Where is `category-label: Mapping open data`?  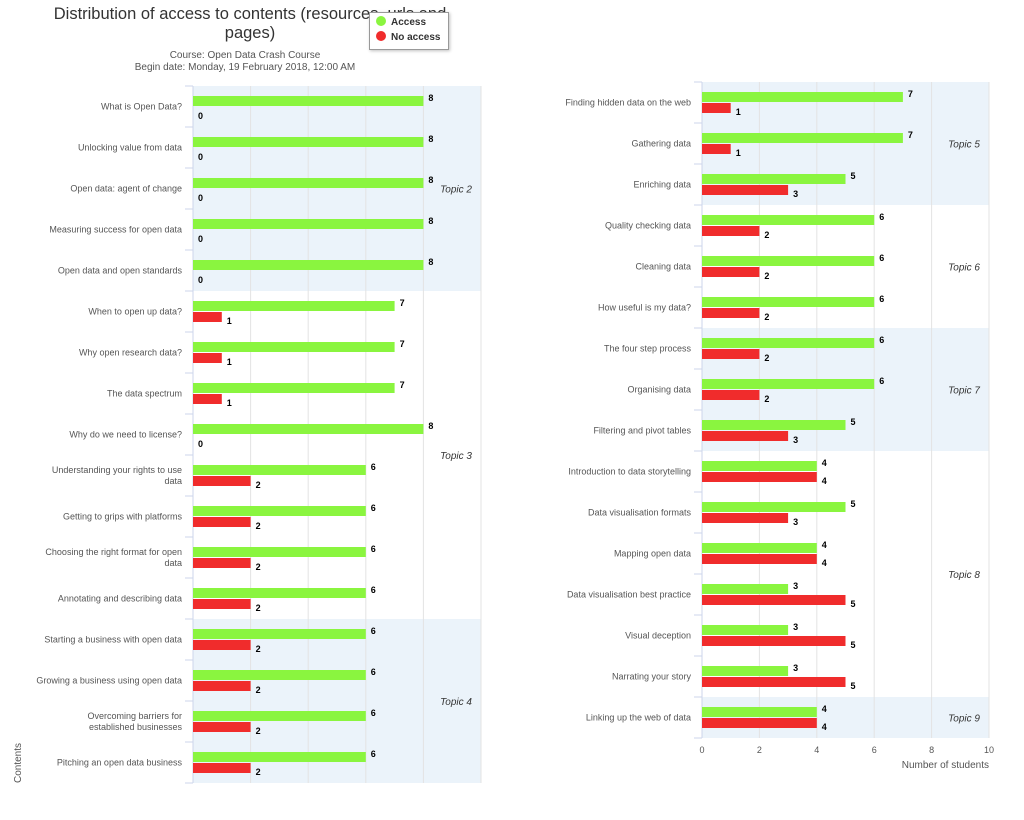 category-label: Mapping open data is located at coordinates (652, 554).